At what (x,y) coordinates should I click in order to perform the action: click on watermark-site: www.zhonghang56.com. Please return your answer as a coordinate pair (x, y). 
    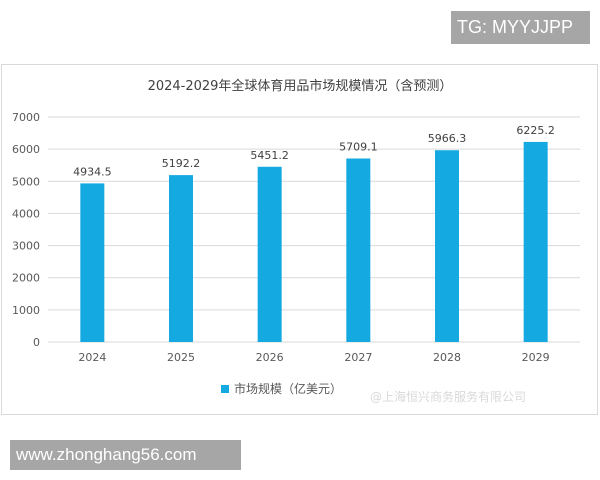
    Looking at the image, I should click on (125, 455).